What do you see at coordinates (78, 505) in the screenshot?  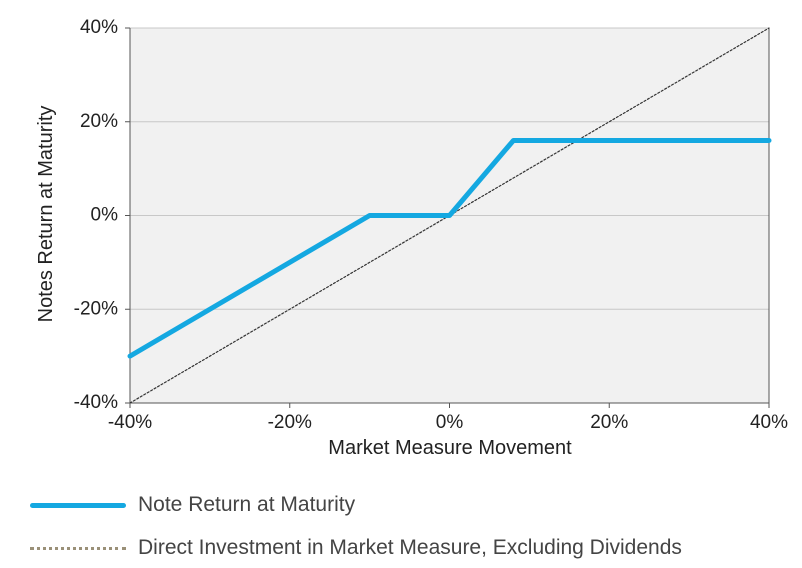 I see `legend-swatch-solid` at bounding box center [78, 505].